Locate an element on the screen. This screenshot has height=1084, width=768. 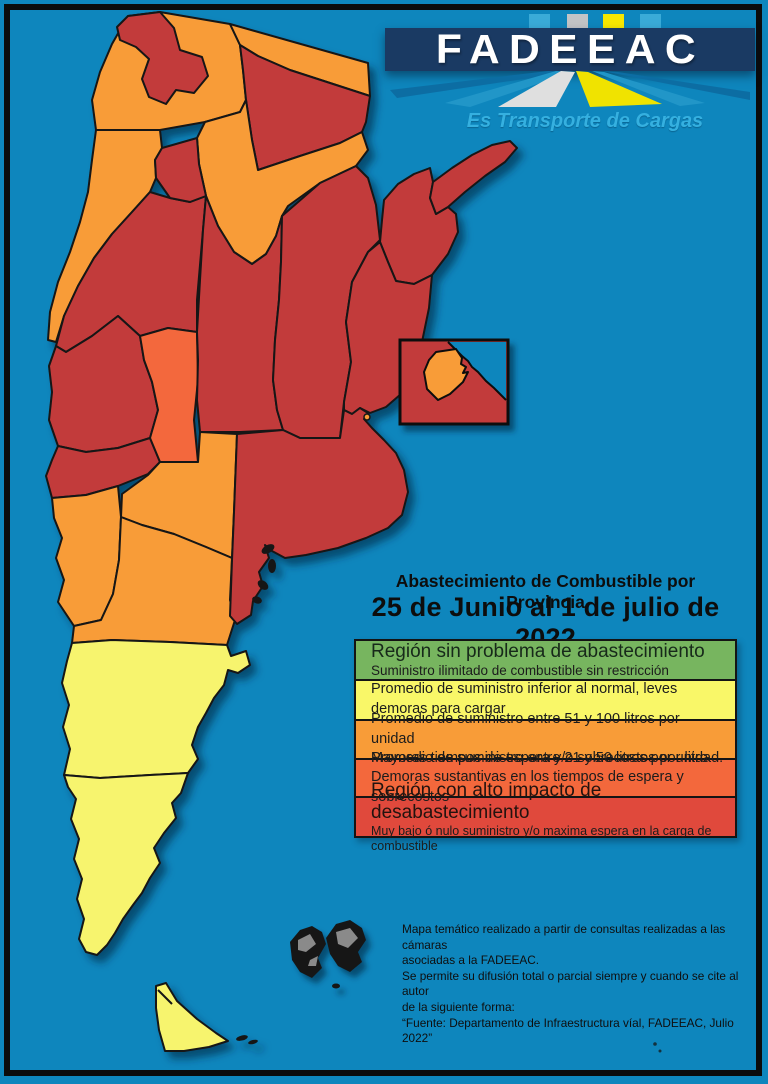
malvinas-west-island is located at coordinates (308, 952).